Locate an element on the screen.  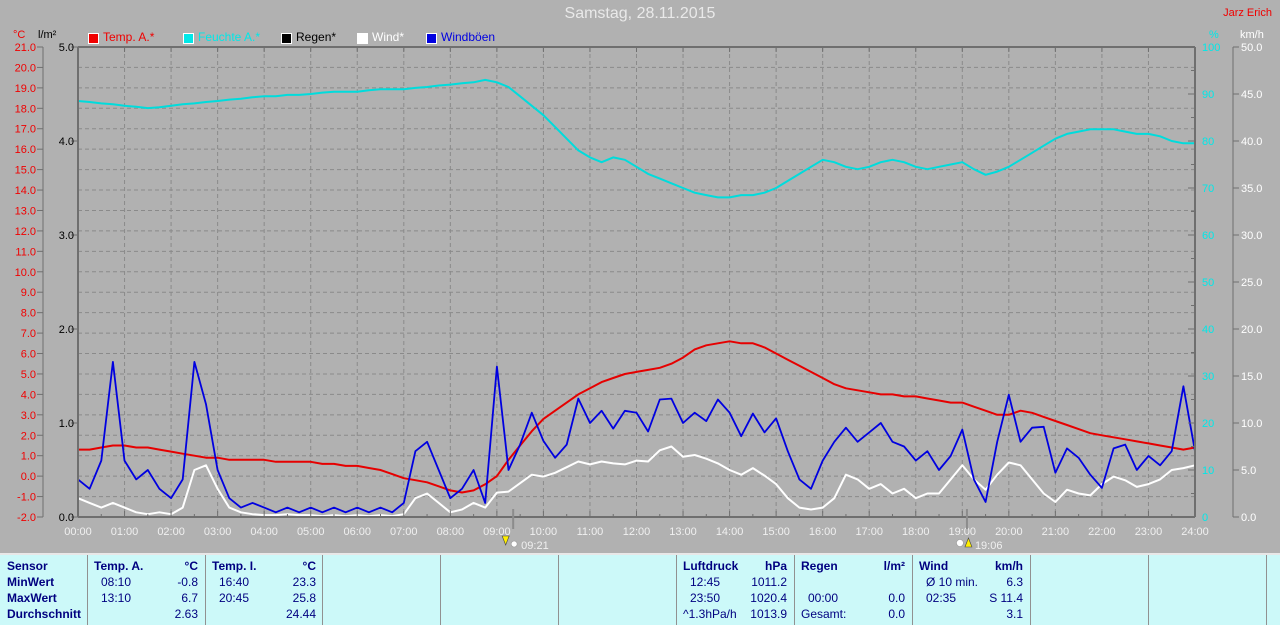
station-owner-label: Jarz Erich is located at coordinates (1247, 13).